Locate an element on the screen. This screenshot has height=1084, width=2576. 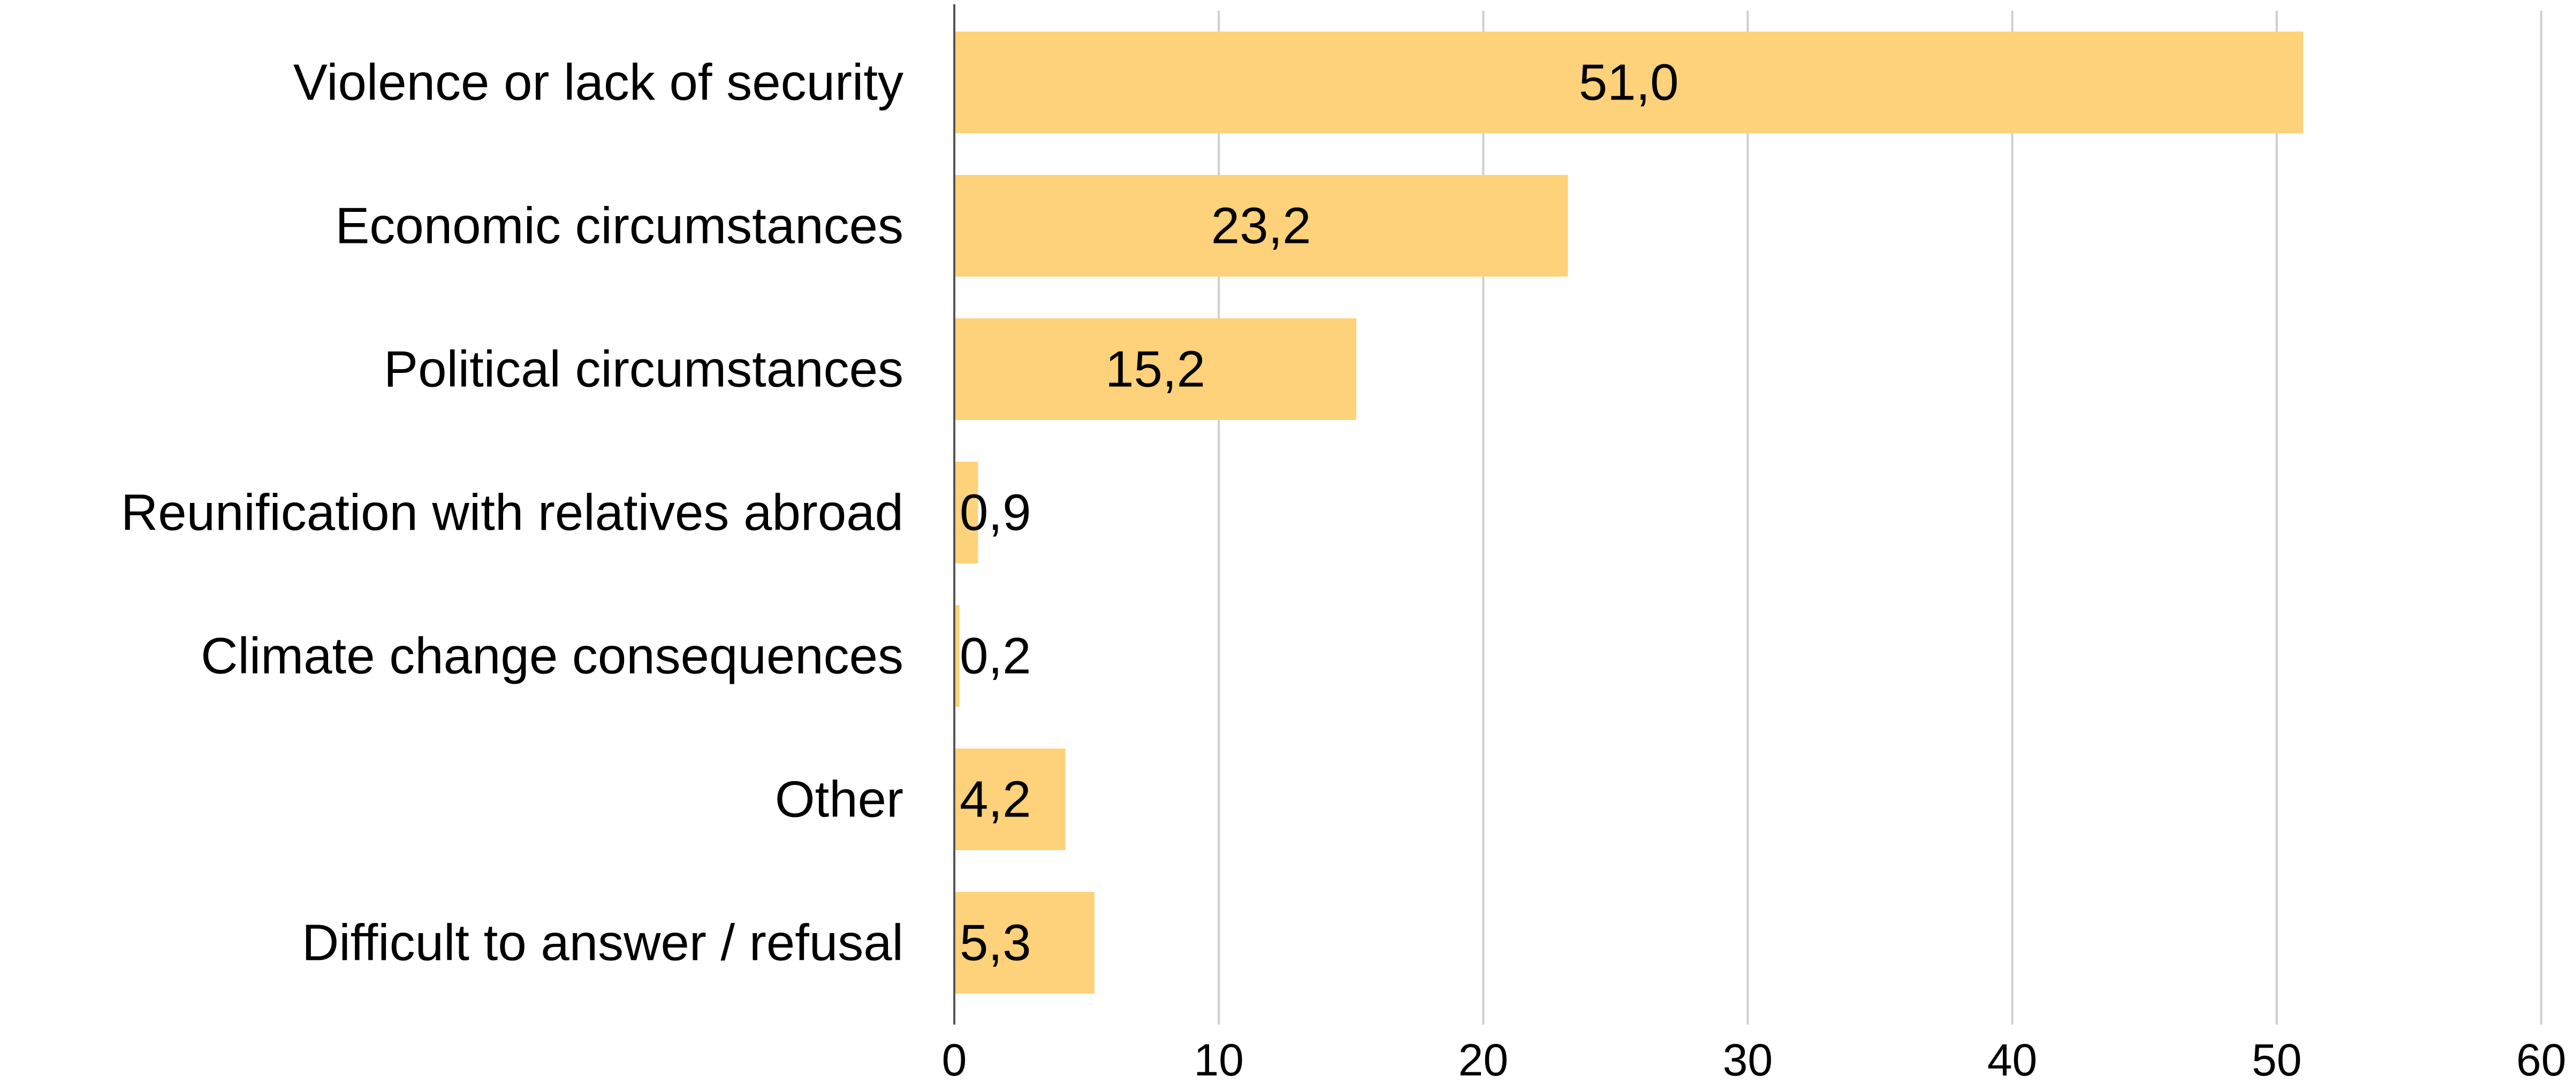
value-label: 15,2 is located at coordinates (1155, 370).